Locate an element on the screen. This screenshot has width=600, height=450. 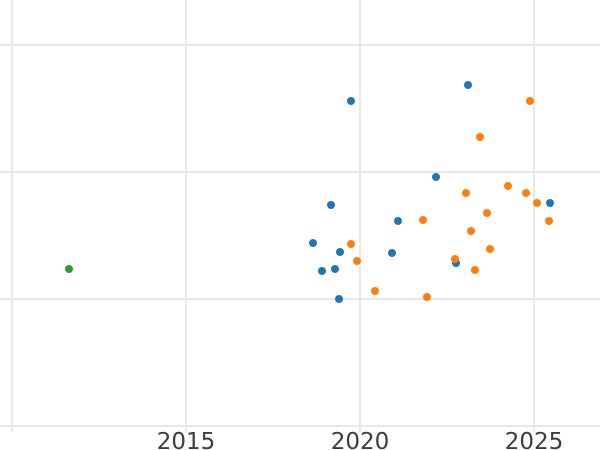
x-axis-ticks-group is located at coordinates (273, 429).